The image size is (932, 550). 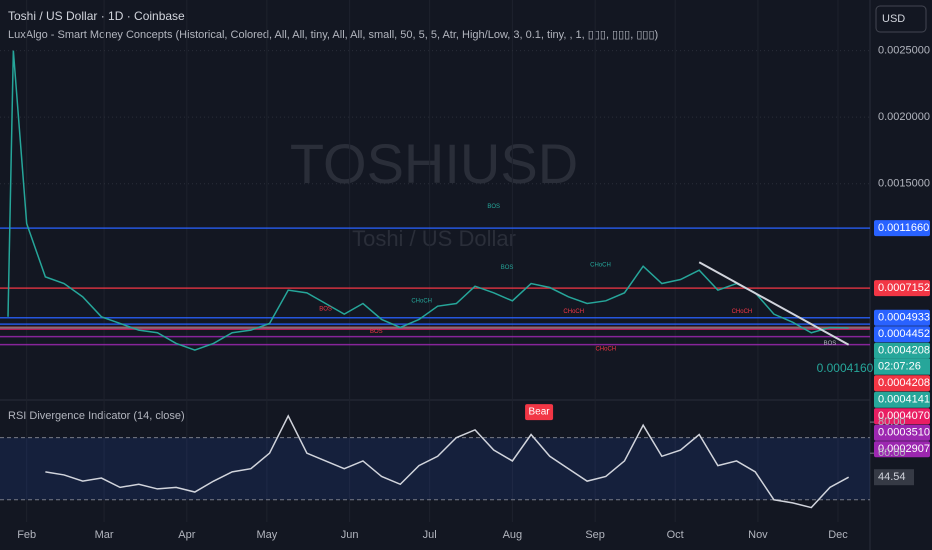 I want to click on x-tick-label: Mar, so click(x=104, y=535).